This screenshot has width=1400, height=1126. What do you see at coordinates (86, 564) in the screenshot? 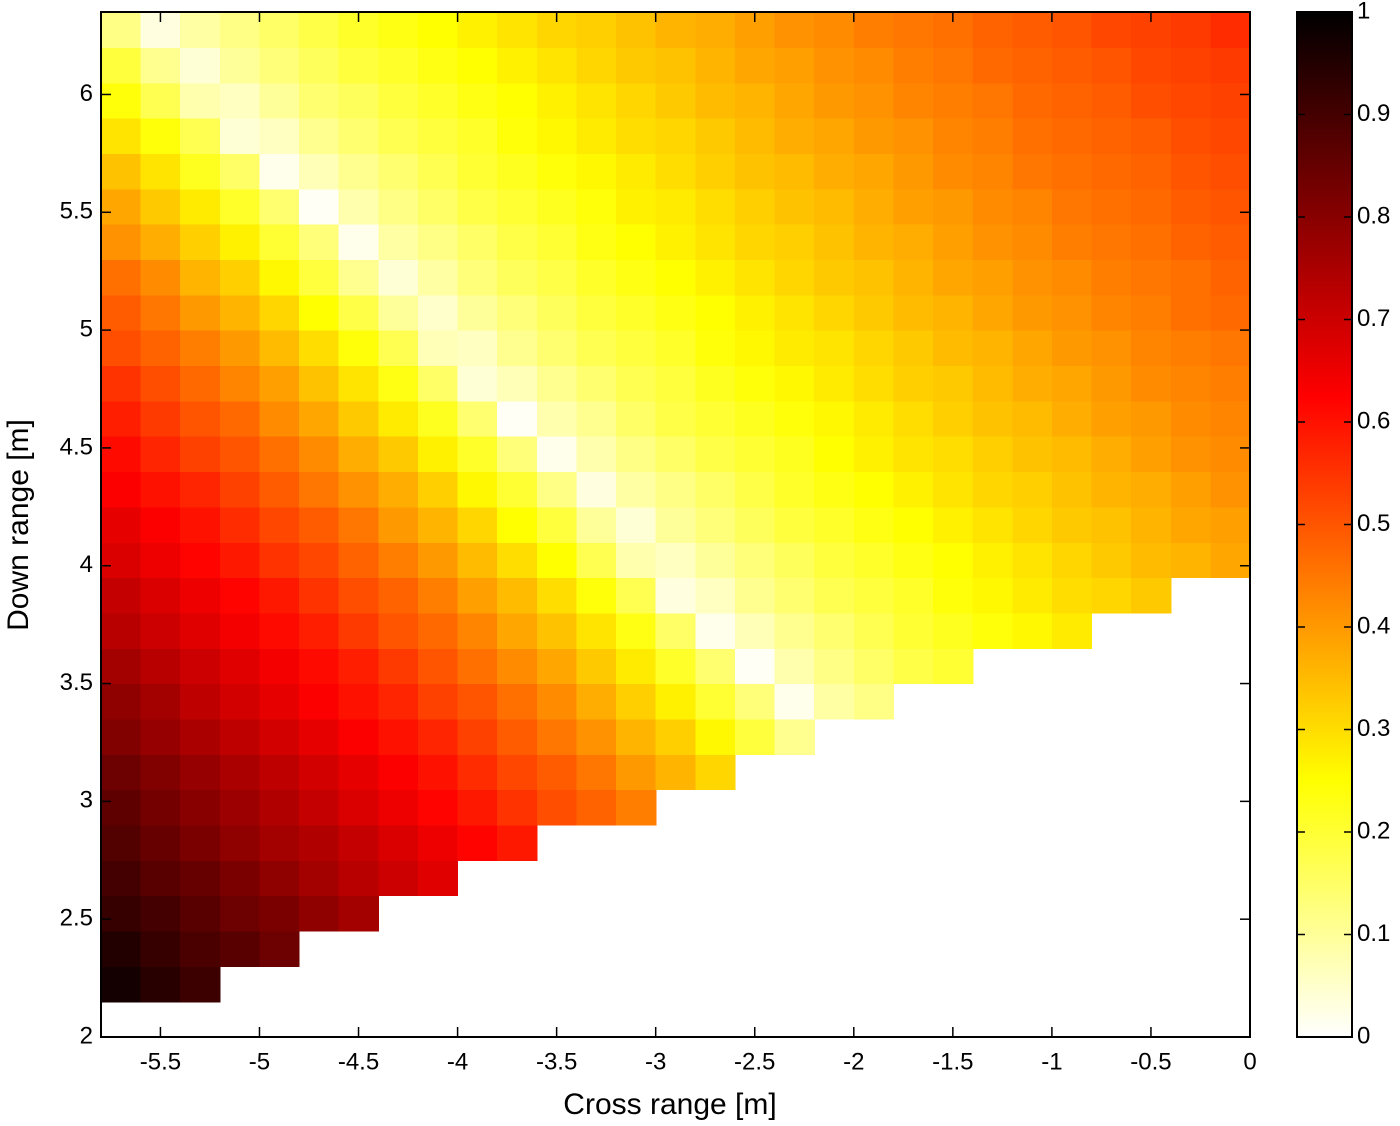
I see `y-tick-label: 4` at bounding box center [86, 564].